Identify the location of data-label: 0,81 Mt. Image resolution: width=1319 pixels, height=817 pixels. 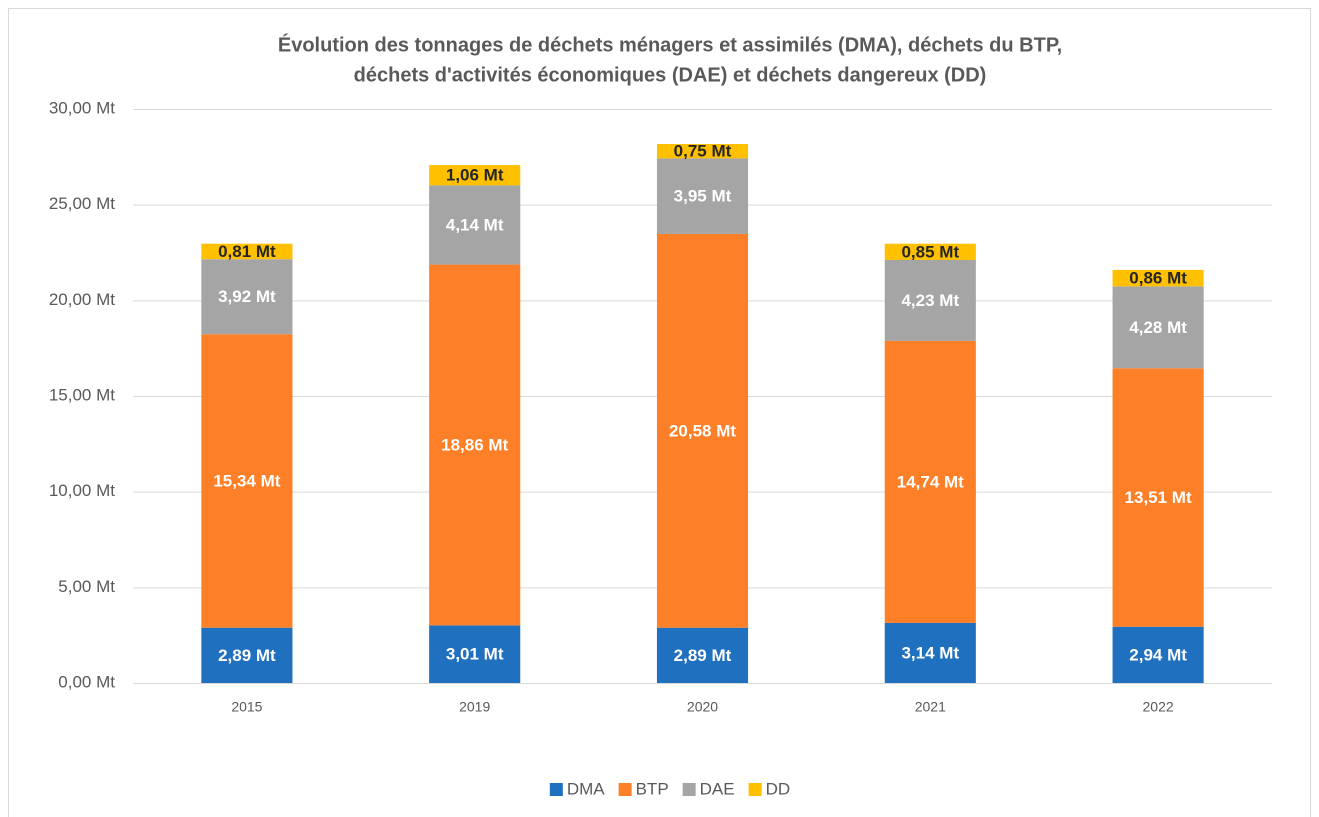
(247, 251).